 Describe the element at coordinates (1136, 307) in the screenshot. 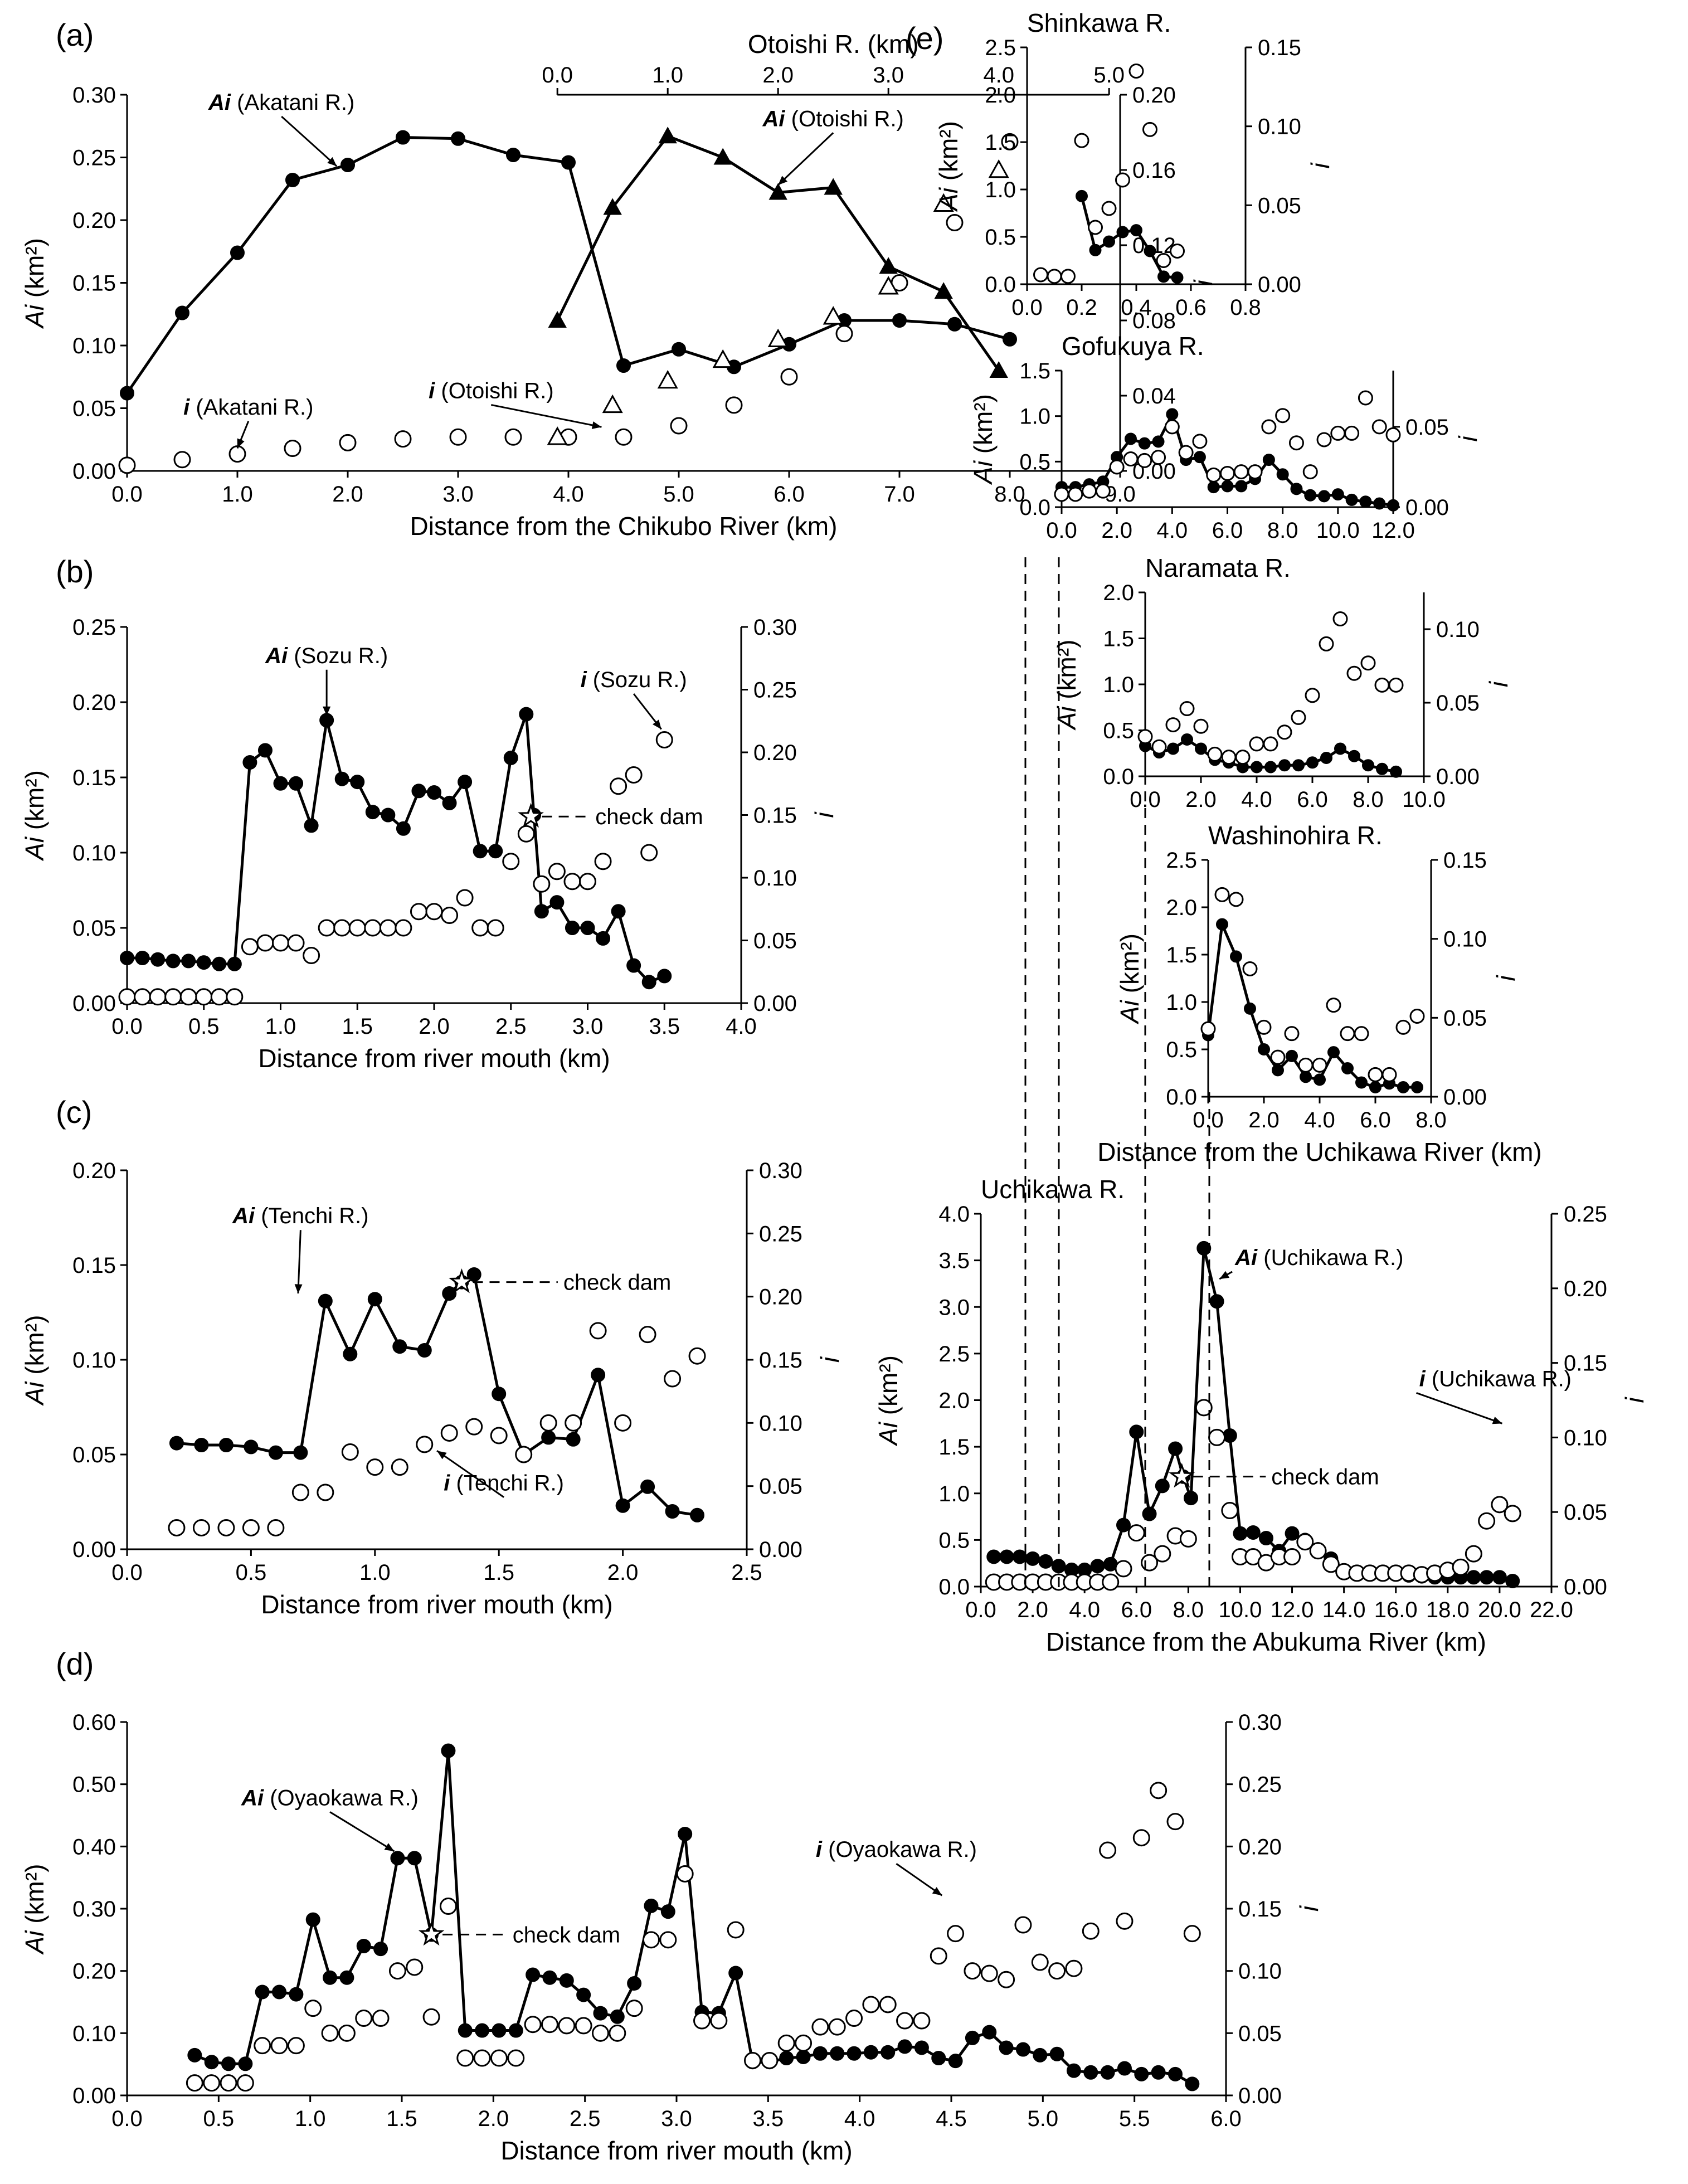

I see `x-tick-label: 0.4` at that location.